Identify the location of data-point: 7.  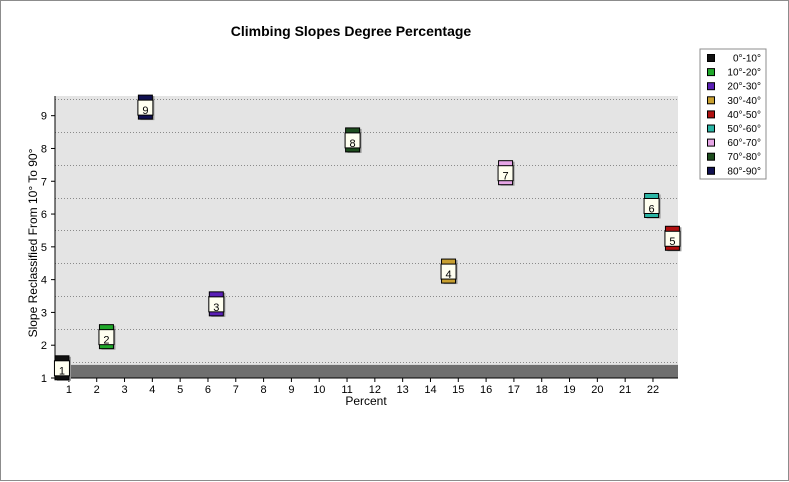
(506, 173).